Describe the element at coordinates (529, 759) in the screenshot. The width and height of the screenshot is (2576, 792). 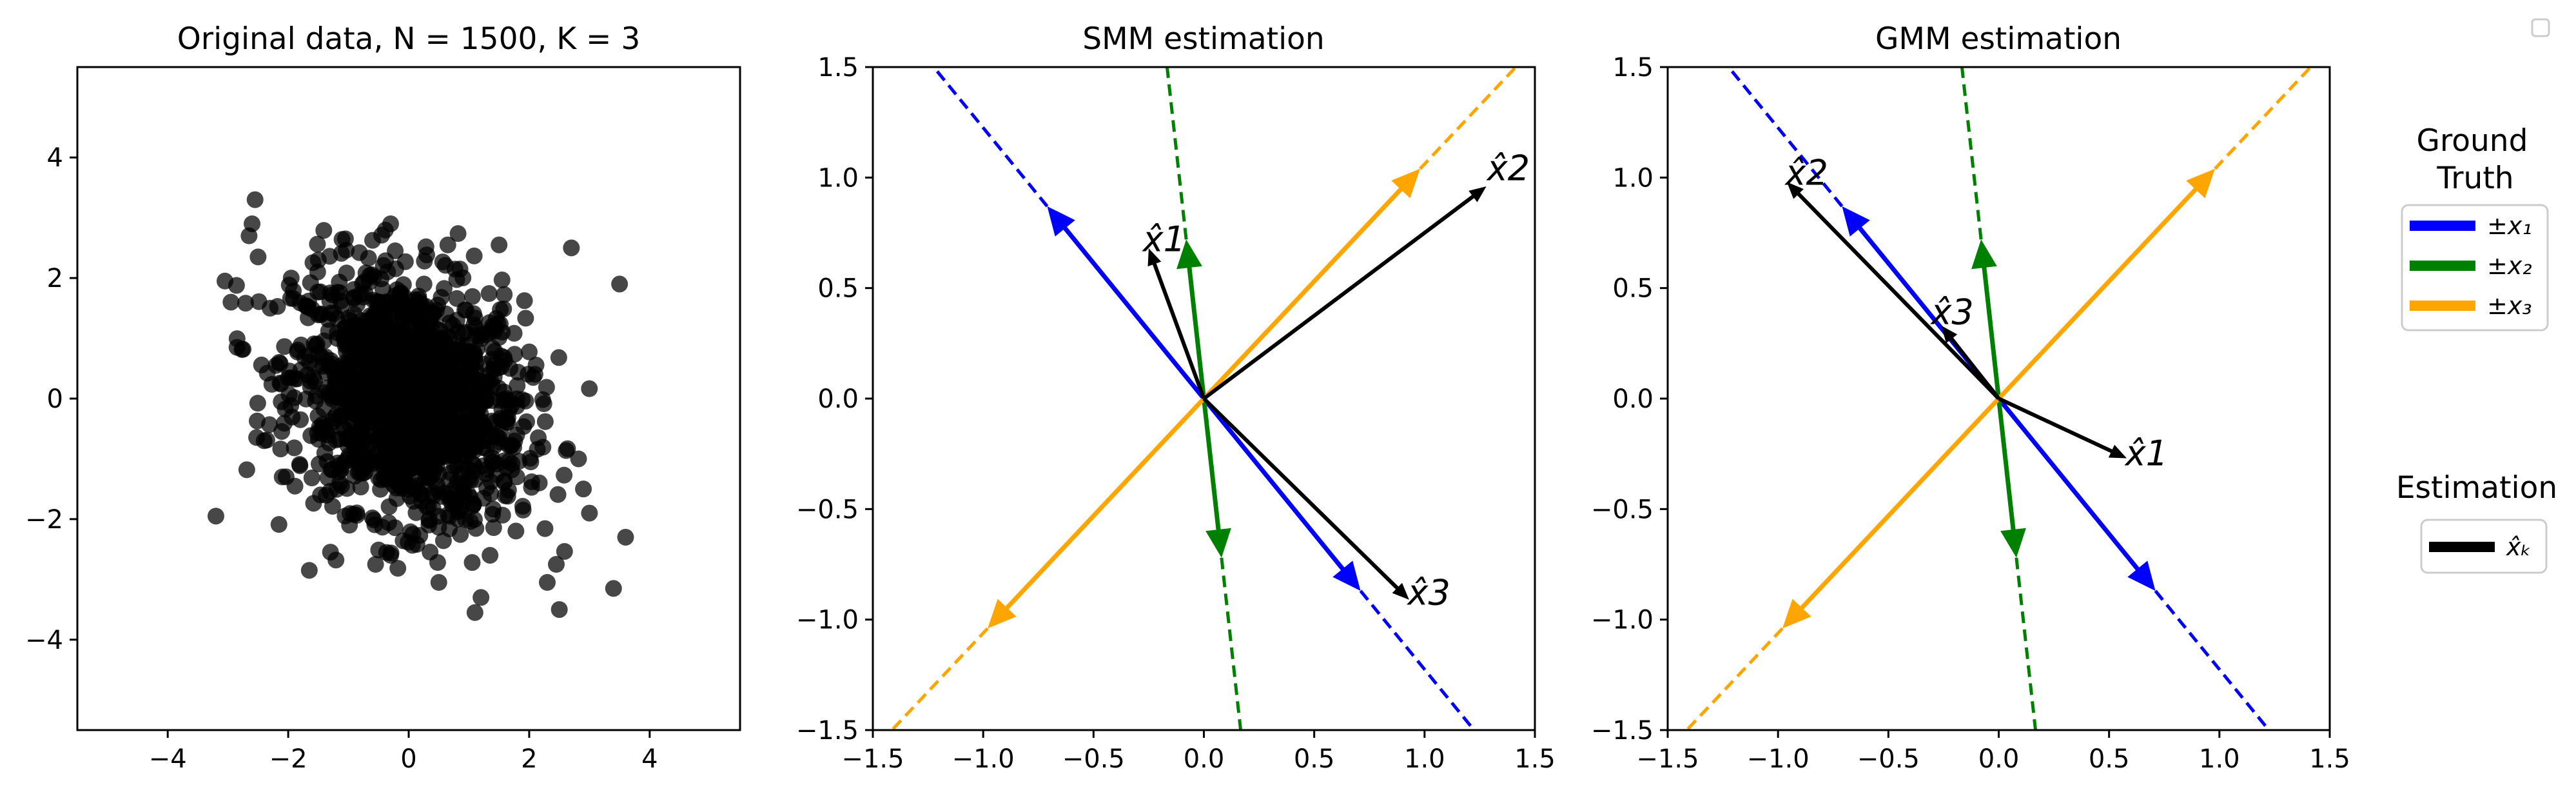
I see `x-tick-label: 2` at that location.